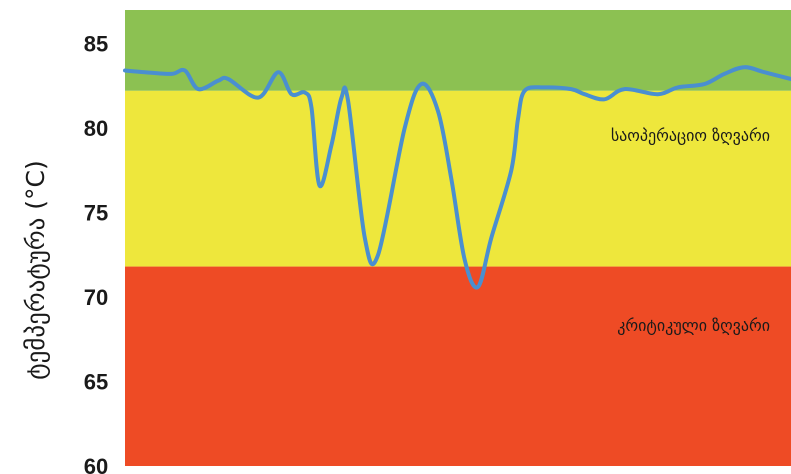  What do you see at coordinates (96, 213) in the screenshot?
I see `y-tick-label: 75` at bounding box center [96, 213].